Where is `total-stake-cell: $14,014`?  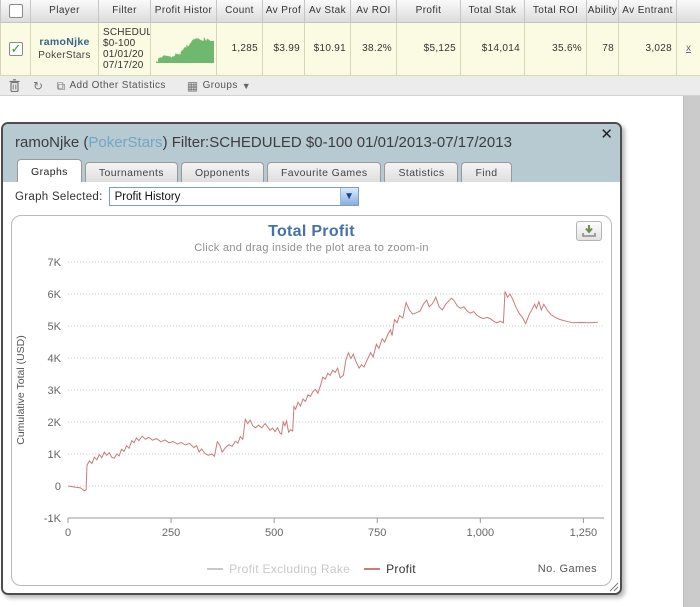 total-stake-cell: $14,014 is located at coordinates (492, 48).